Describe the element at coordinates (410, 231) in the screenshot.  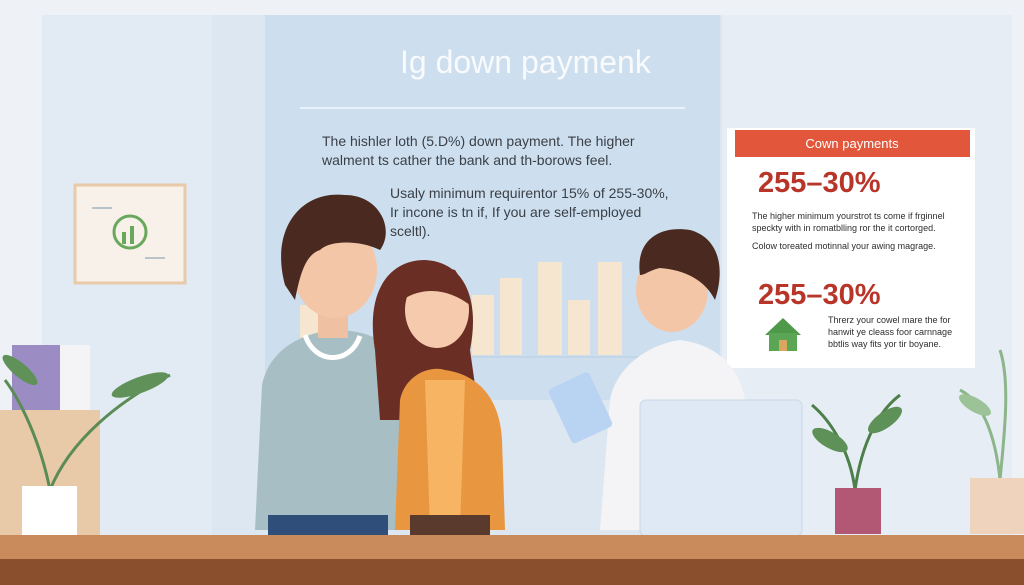
I see `text-line: sceltl).` at that location.